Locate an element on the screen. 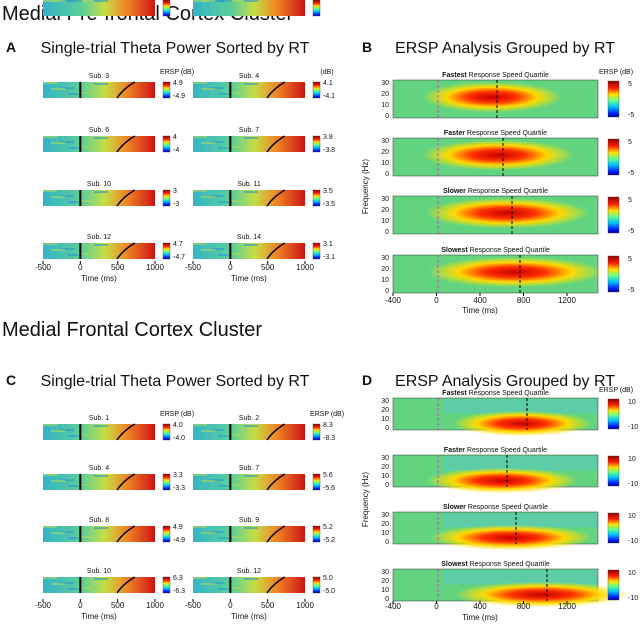 Image resolution: width=640 pixels, height=626 pixels. ersp-upper is located at coordinates (520, 463).